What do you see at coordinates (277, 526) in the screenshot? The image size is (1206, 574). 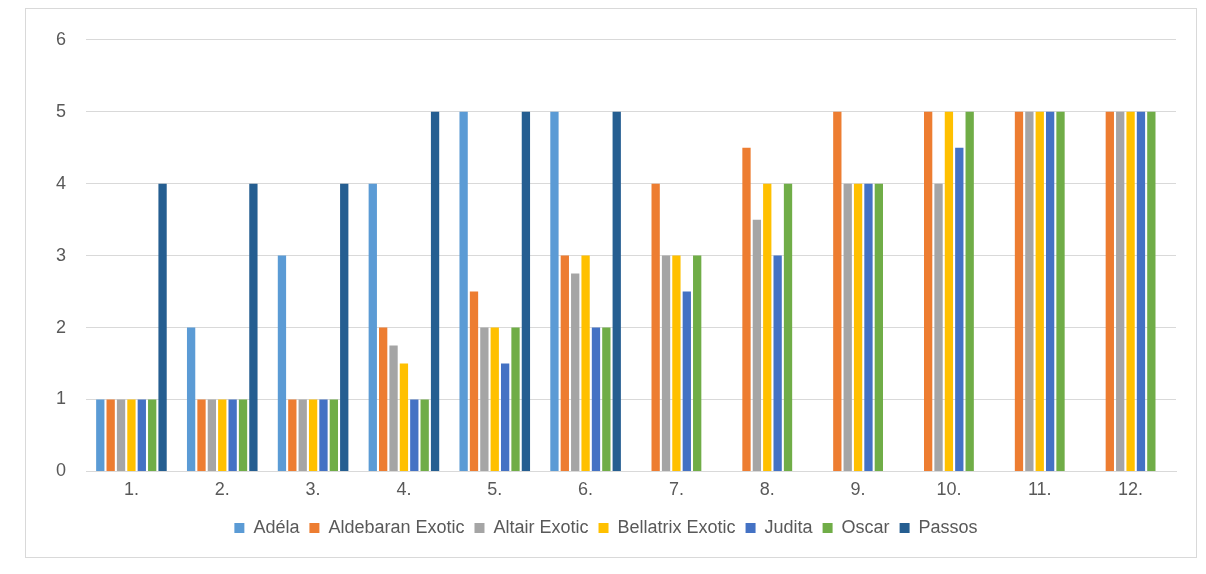 I see `legend-label: Adéla` at bounding box center [277, 526].